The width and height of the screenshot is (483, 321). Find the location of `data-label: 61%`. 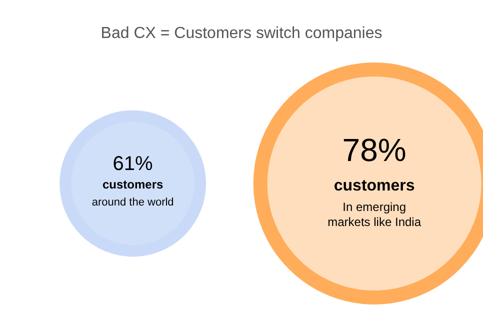

data-label: 61% is located at coordinates (133, 163).